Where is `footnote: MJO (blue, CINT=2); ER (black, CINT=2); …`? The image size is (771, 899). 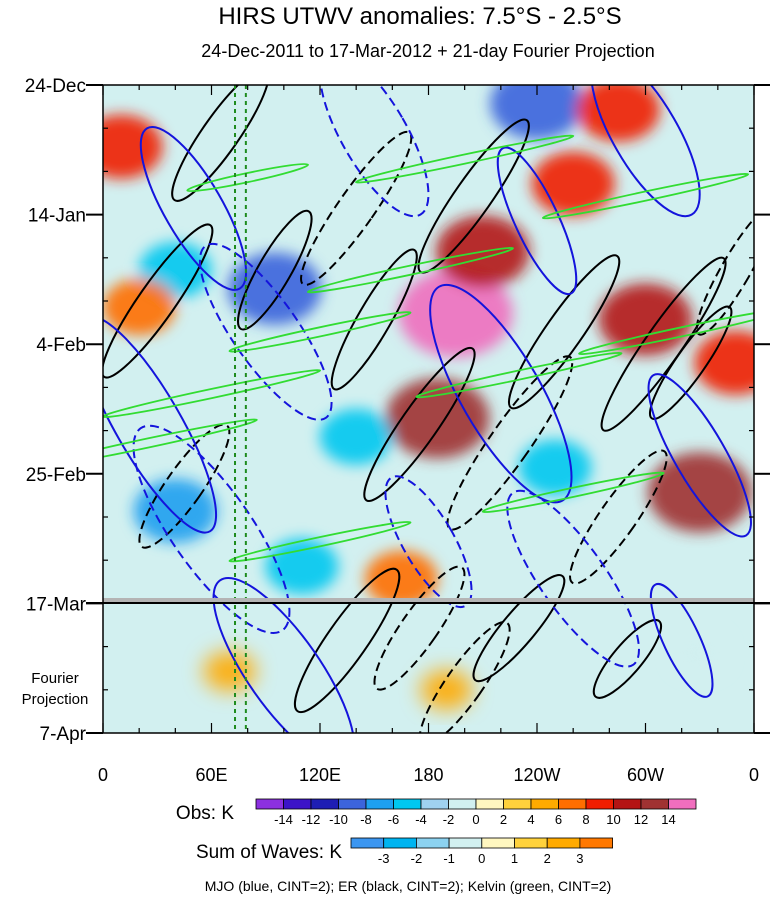 footnote: MJO (blue, CINT=2); ER (black, CINT=2); … is located at coordinates (408, 886).